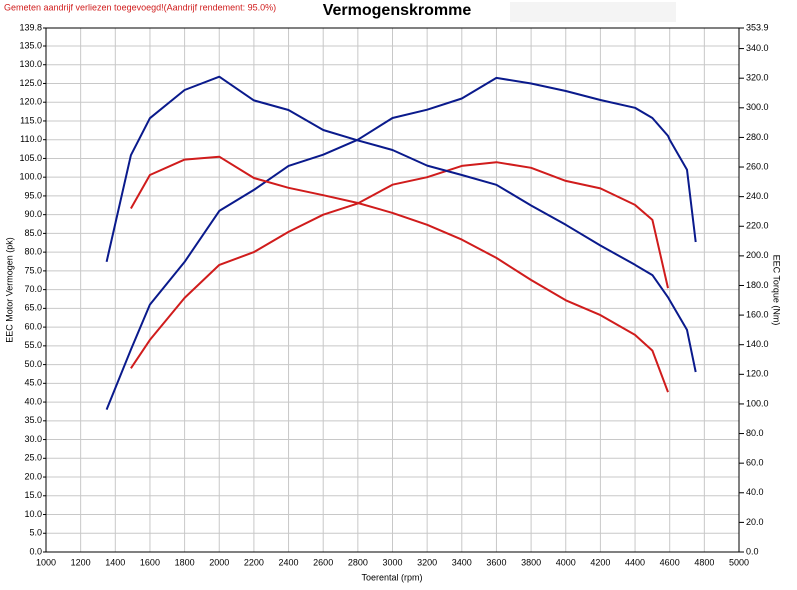 The width and height of the screenshot is (797, 590). I want to click on y-tick-label: 95.0, so click(33, 195).